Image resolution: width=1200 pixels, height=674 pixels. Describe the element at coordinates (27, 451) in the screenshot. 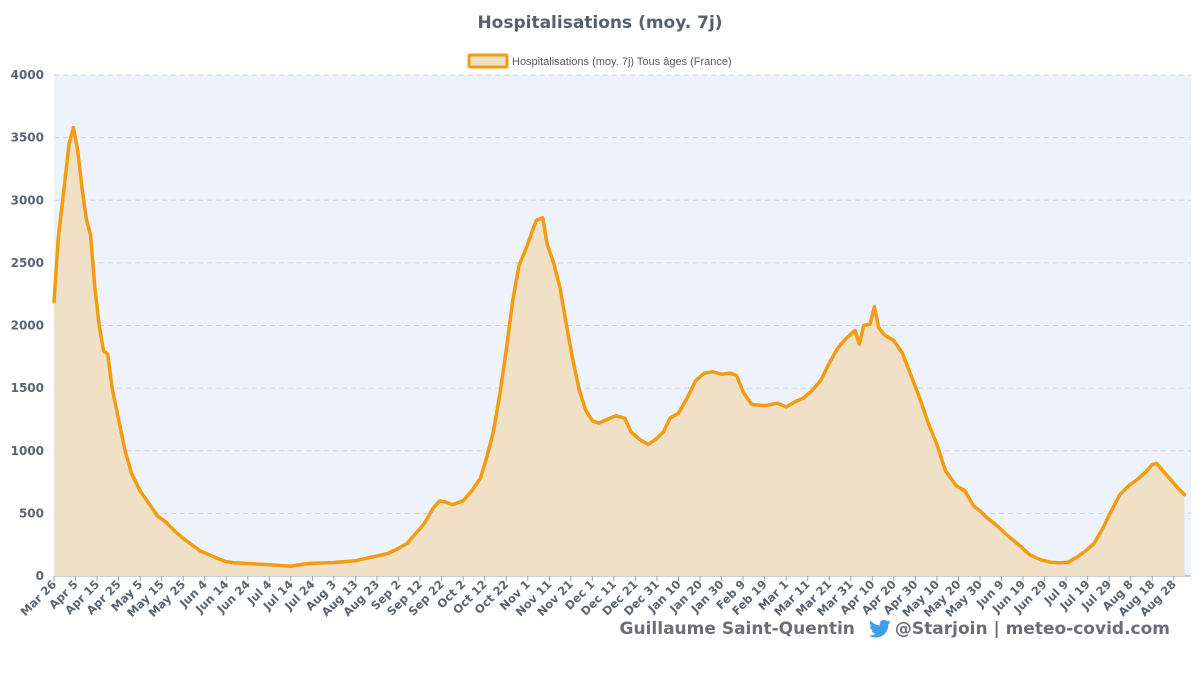

I see `y-tick-label: 1000` at that location.